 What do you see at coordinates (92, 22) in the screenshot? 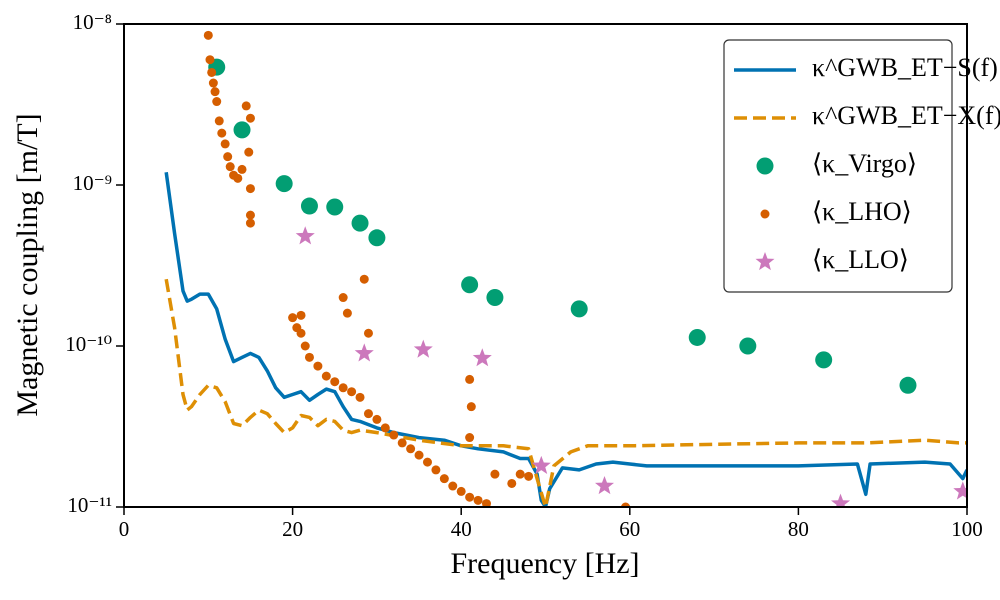
I see `y-tick-label: 10⁻⁸` at bounding box center [92, 22].